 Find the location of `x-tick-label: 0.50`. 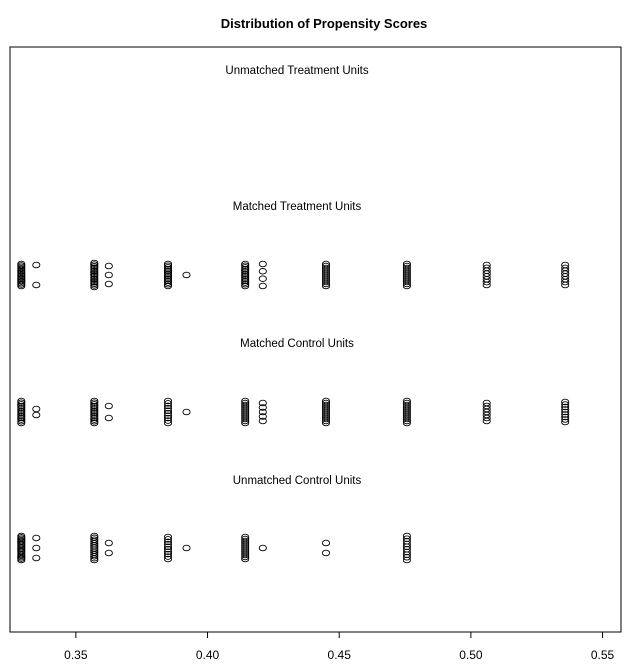

x-tick-label: 0.50 is located at coordinates (471, 655).